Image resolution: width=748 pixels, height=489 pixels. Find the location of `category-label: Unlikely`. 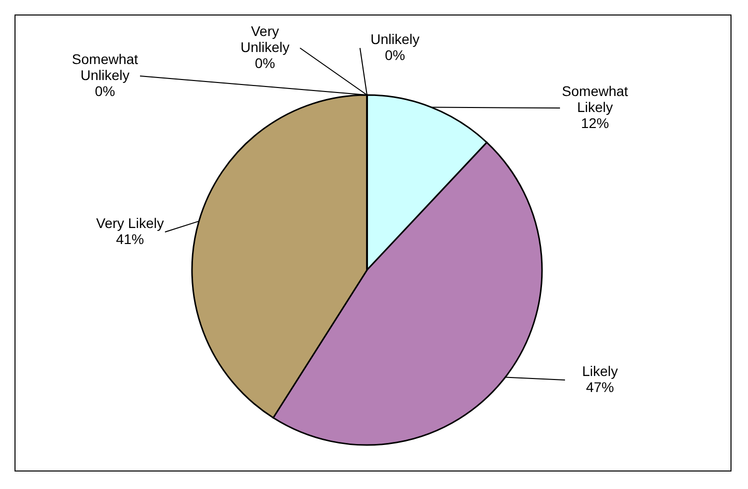

category-label: Unlikely is located at coordinates (395, 39).